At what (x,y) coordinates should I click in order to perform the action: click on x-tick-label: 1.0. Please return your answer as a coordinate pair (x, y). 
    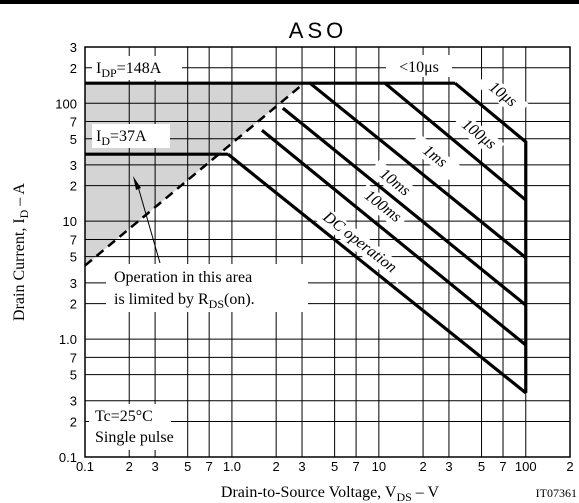
    Looking at the image, I should click on (232, 466).